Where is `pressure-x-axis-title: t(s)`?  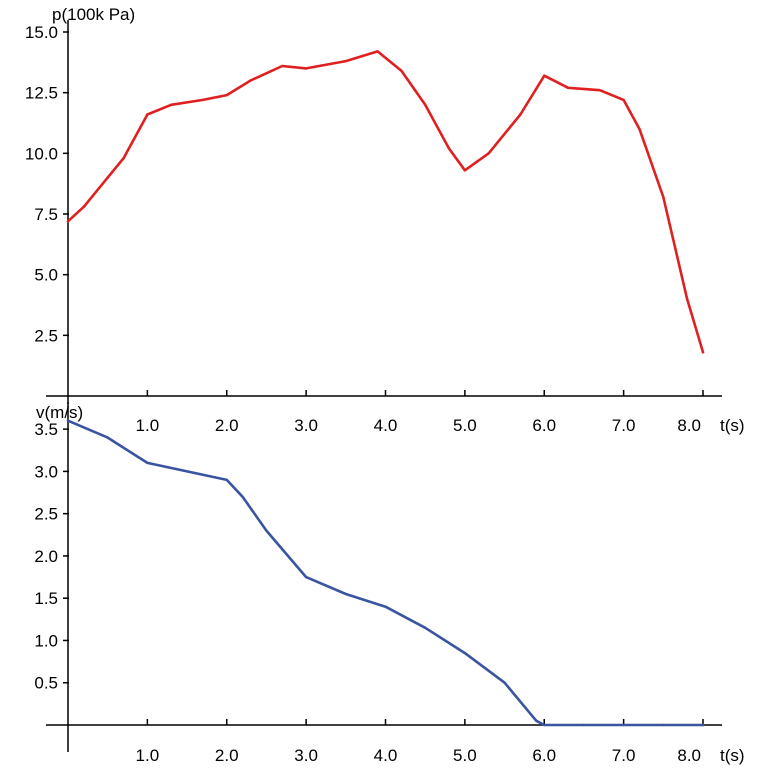
pressure-x-axis-title: t(s) is located at coordinates (732, 425).